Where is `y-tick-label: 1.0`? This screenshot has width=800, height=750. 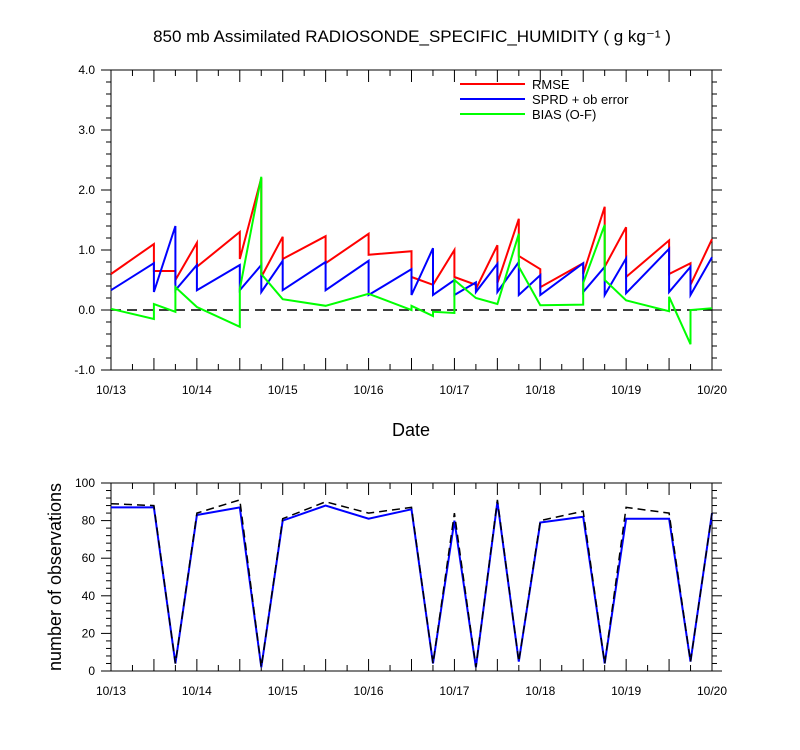 y-tick-label: 1.0 is located at coordinates (86, 250).